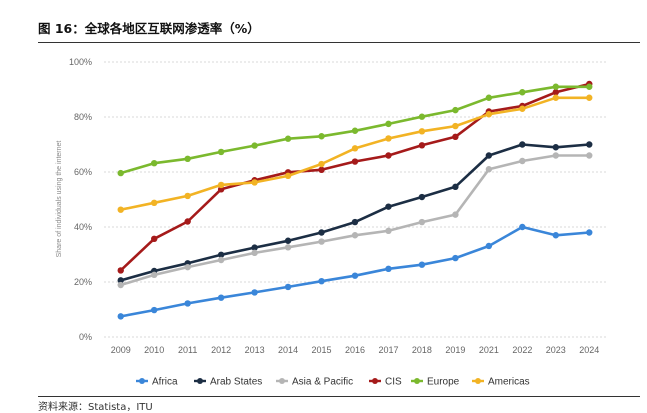 This screenshot has height=413, width=647. I want to click on y-tick-labels: 0% 20% 40% 60% 80% 100%, so click(80, 199).